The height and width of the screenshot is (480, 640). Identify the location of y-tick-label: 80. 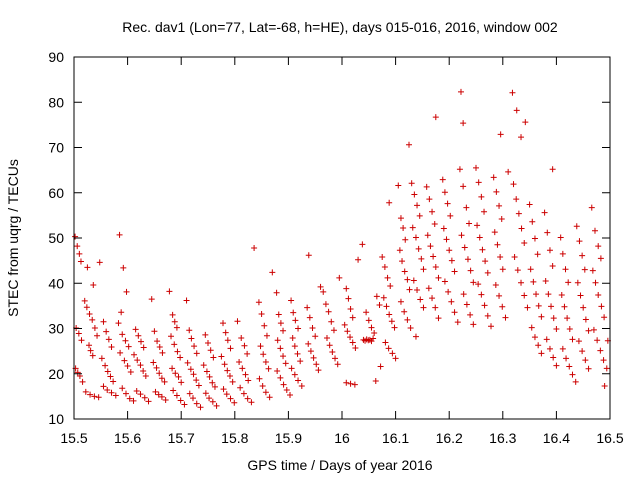
(56, 102).